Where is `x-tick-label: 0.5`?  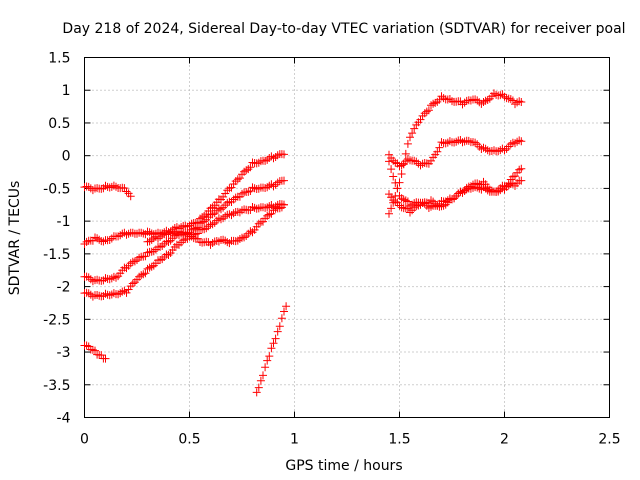 x-tick-label: 0.5 is located at coordinates (189, 440).